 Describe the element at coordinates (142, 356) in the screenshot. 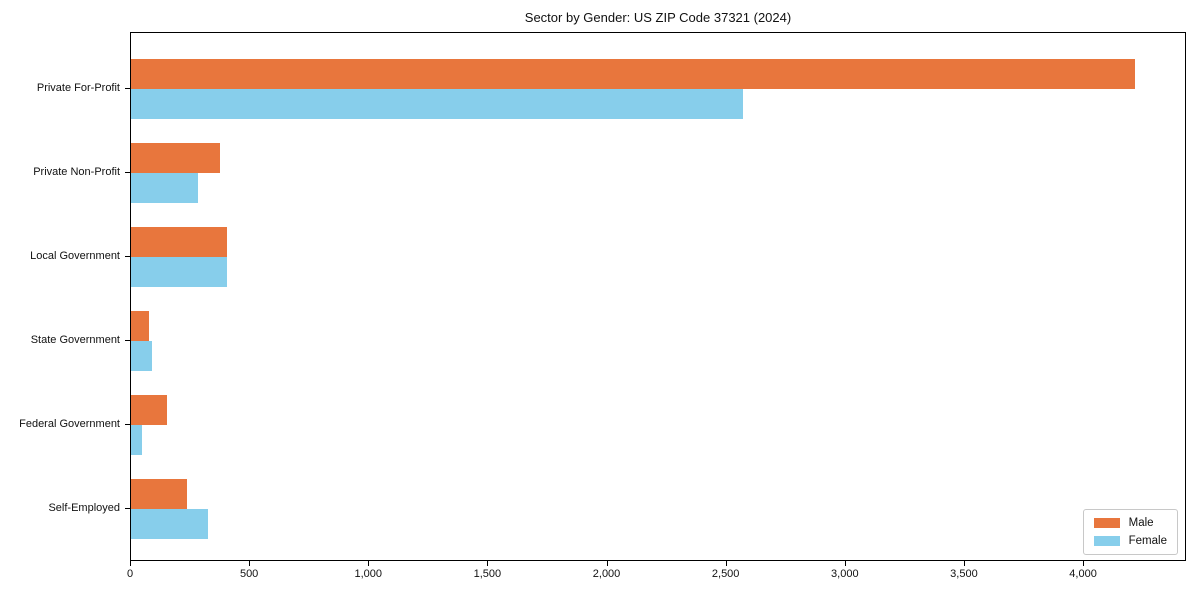

I see `bar-female-state-government` at that location.